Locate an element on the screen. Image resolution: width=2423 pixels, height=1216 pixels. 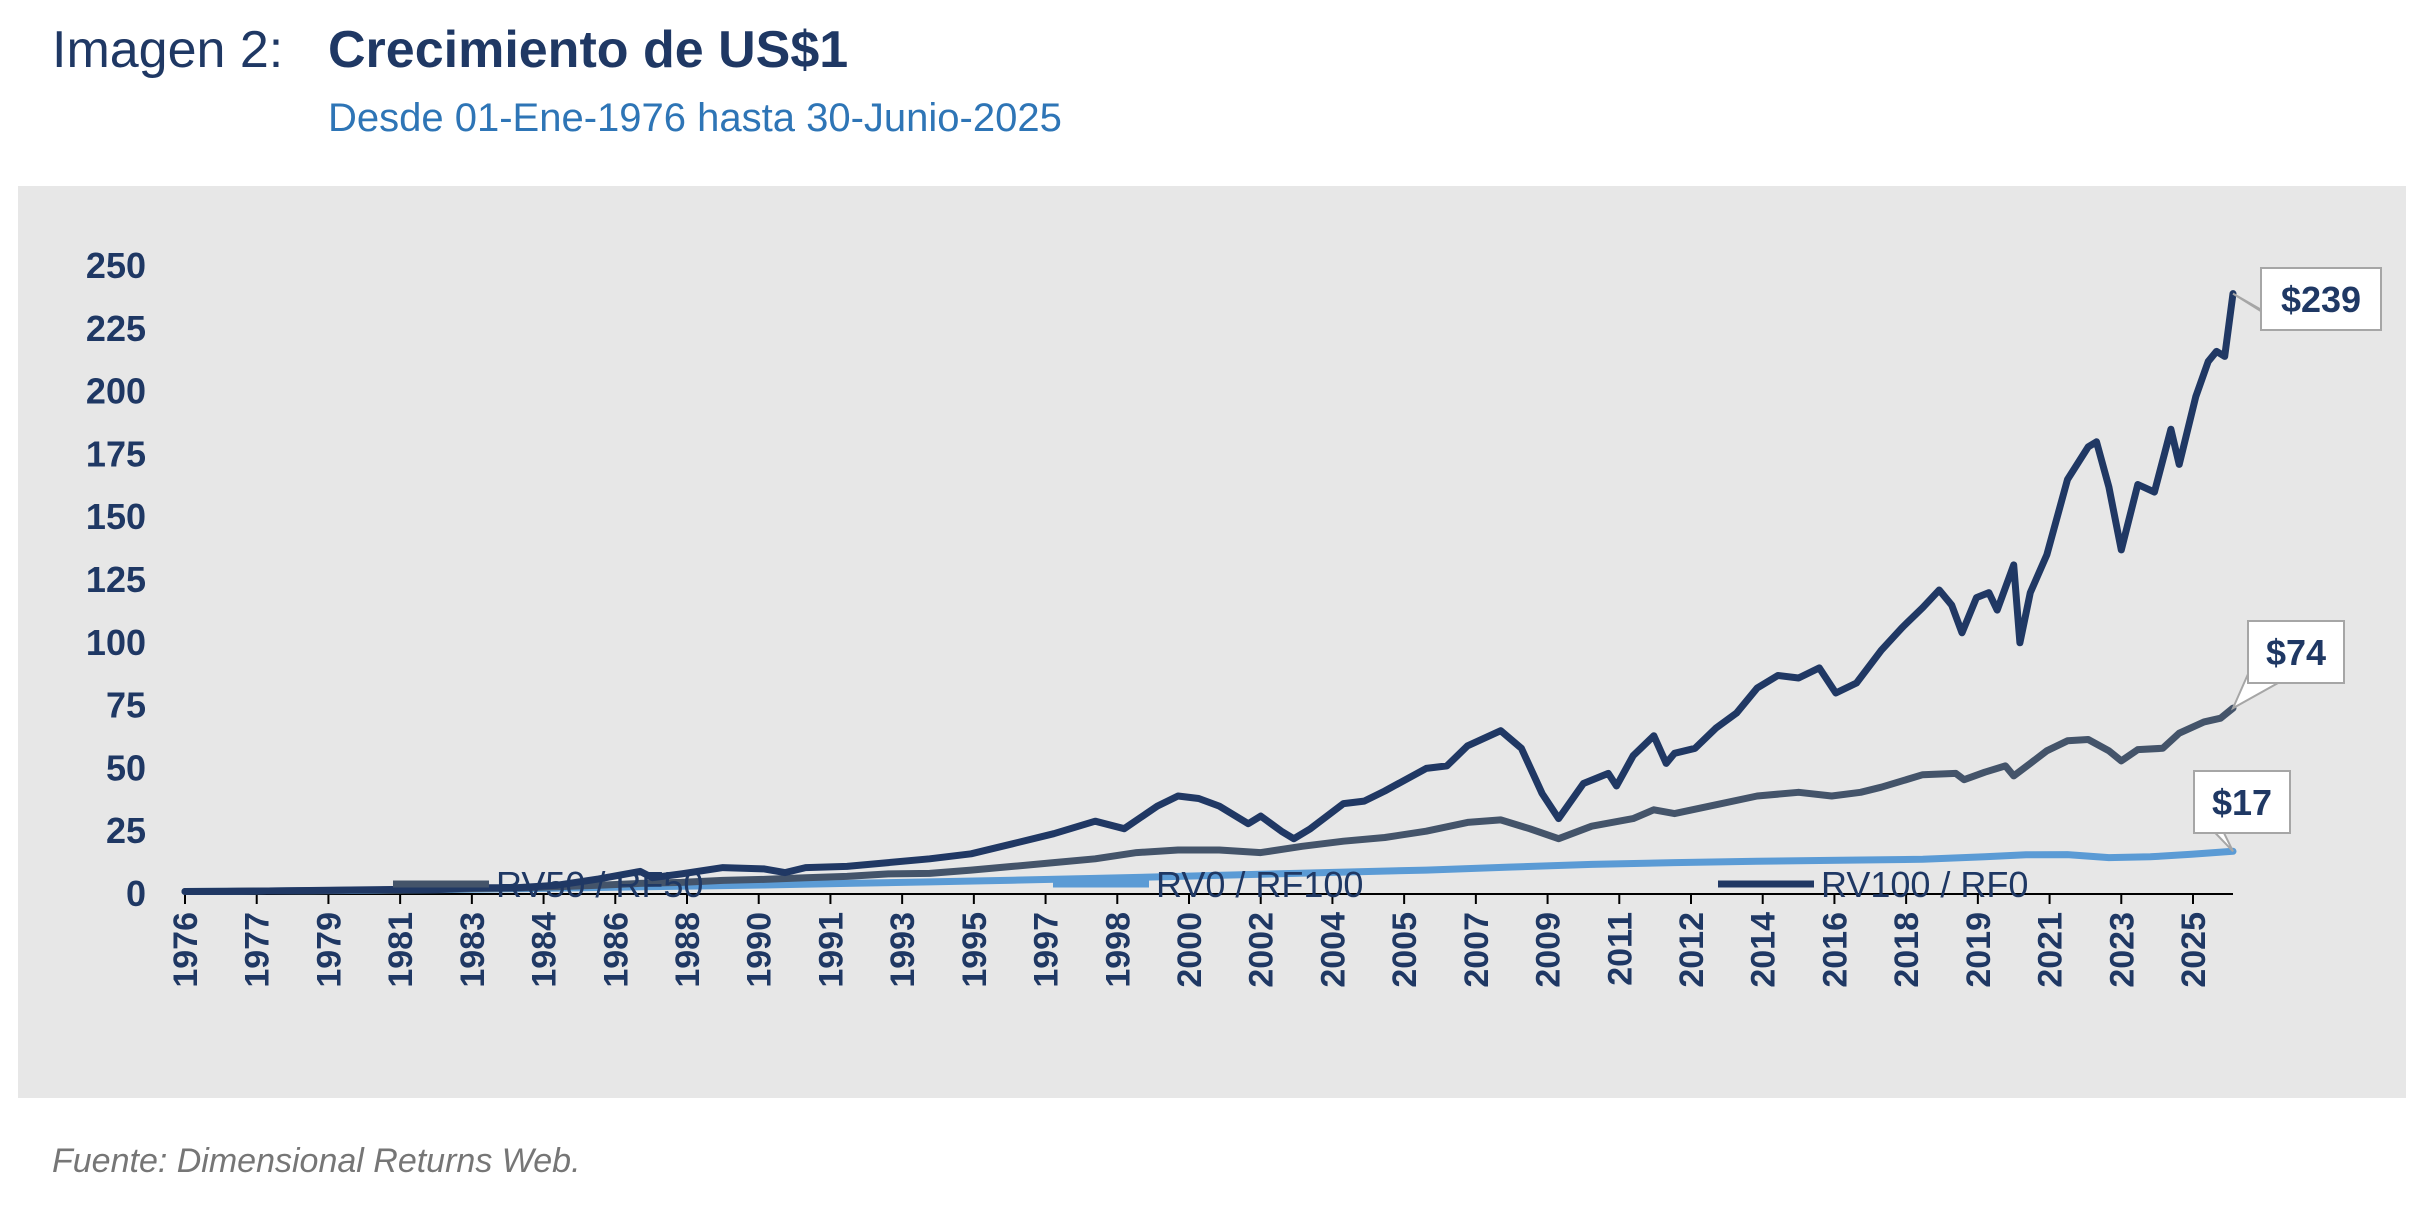
x-tick-label: 2002 is located at coordinates (1262, 950).